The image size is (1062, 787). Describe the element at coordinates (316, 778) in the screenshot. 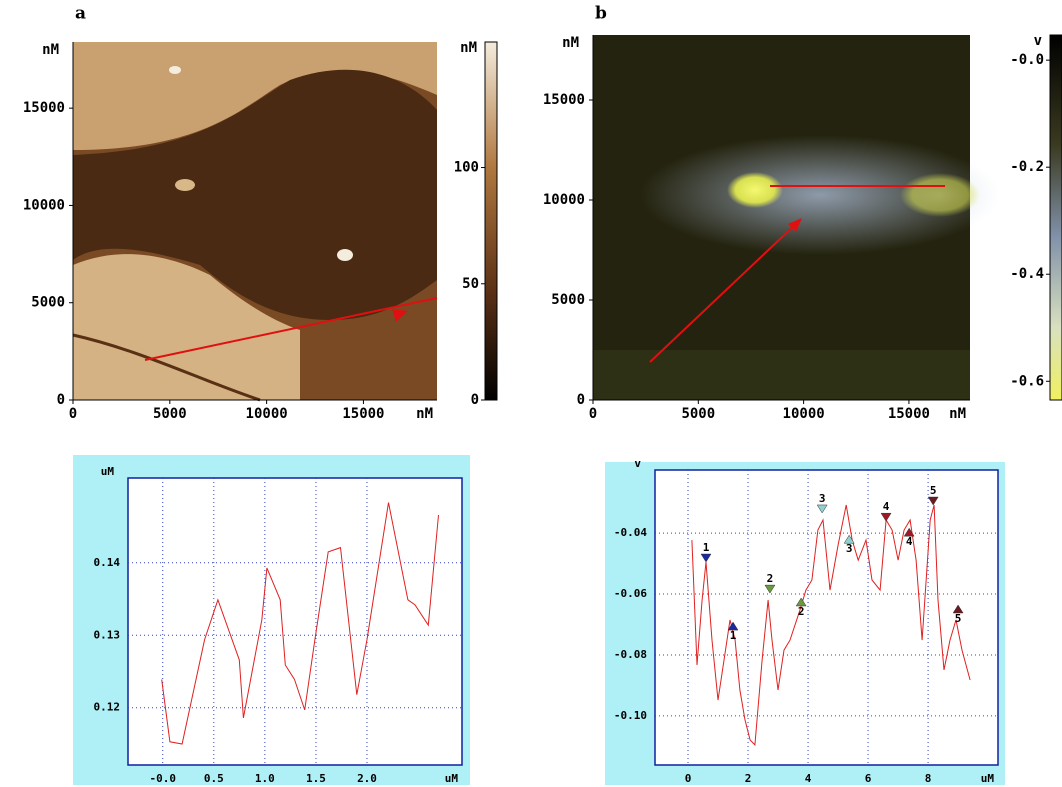

I see `x-tick-label: 1.5` at that location.